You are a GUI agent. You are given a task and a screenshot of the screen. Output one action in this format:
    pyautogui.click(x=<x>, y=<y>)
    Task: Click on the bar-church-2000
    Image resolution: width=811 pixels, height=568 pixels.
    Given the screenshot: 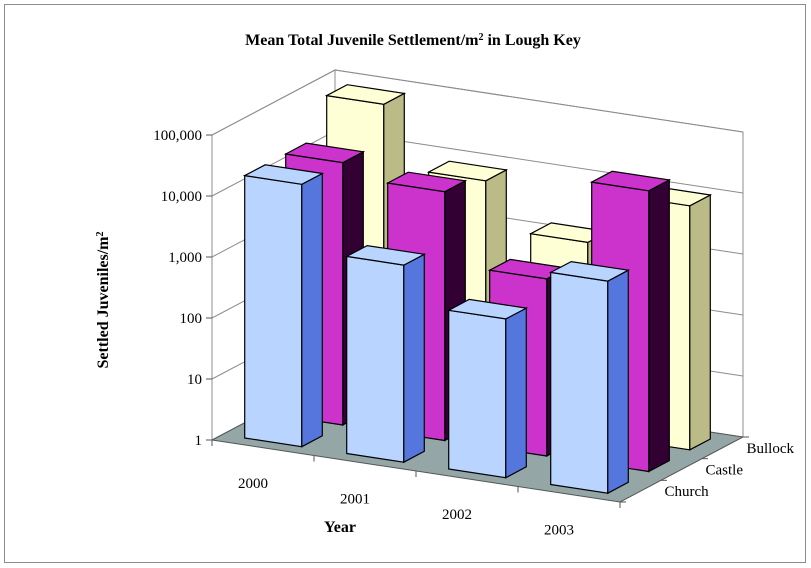 What is the action you would take?
    pyautogui.click(x=283, y=306)
    